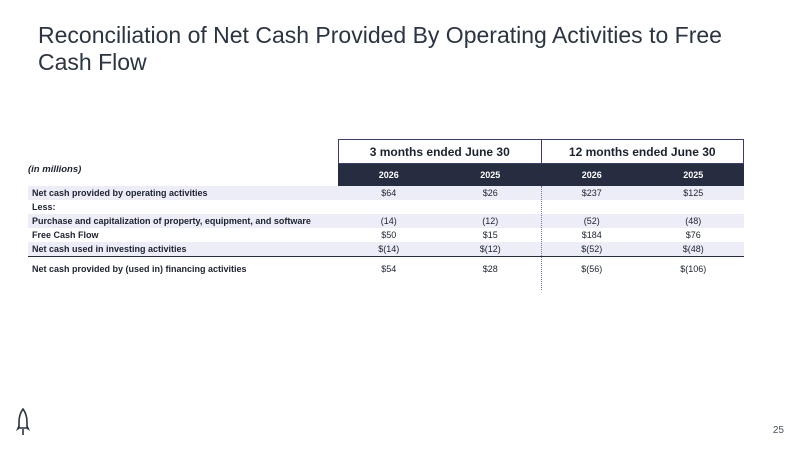  What do you see at coordinates (591, 193) in the screenshot?
I see `cell-value: $237` at bounding box center [591, 193].